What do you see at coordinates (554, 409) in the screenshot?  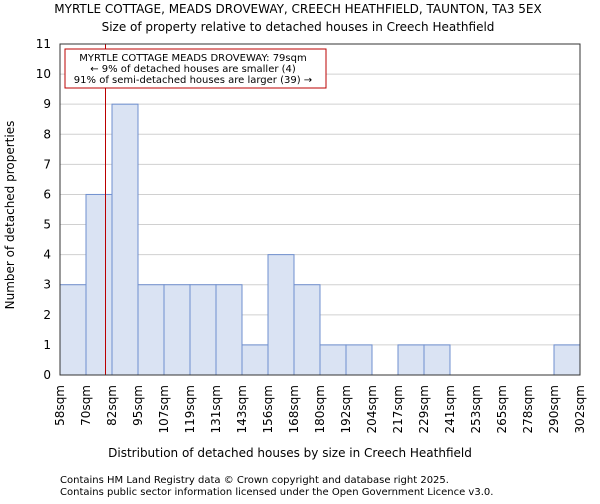 I see `x-tick-label: 290sqm` at bounding box center [554, 409].